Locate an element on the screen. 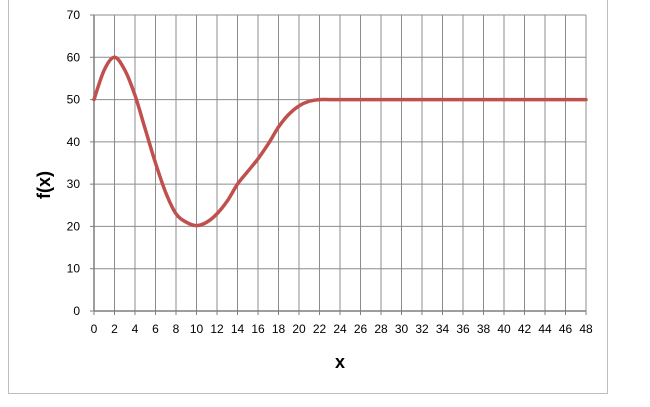 The width and height of the screenshot is (650, 407). x-tick-label: 34 is located at coordinates (443, 329).